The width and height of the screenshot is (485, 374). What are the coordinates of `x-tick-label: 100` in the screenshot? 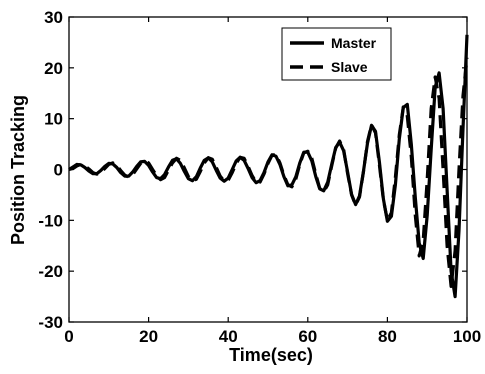 It's located at (467, 336).